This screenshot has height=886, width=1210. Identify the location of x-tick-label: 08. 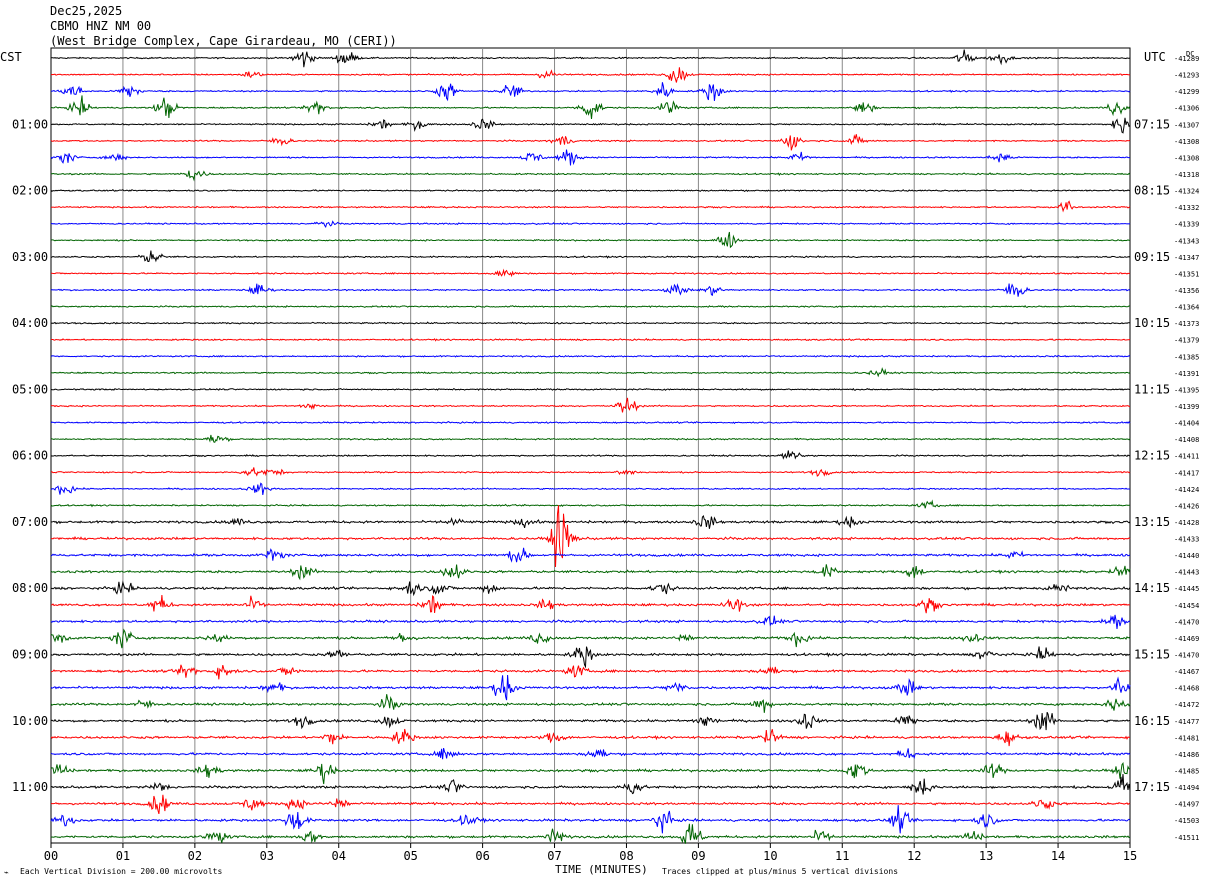
(626, 856).